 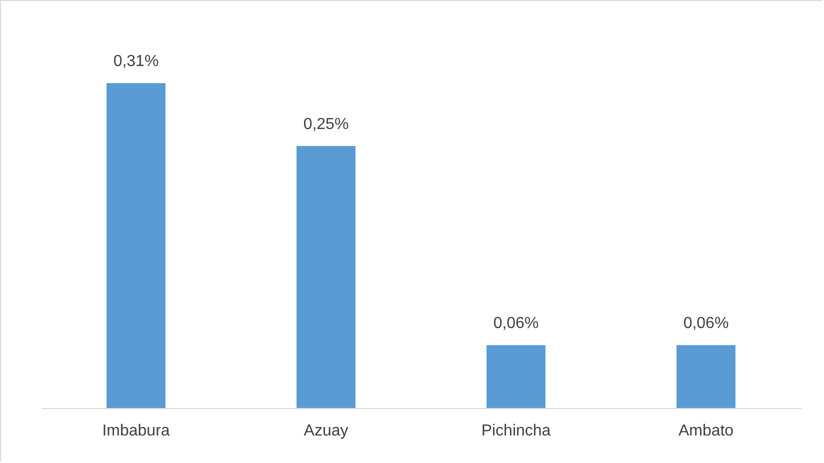 What do you see at coordinates (136, 431) in the screenshot?
I see `x-tick-label: Imbabura` at bounding box center [136, 431].